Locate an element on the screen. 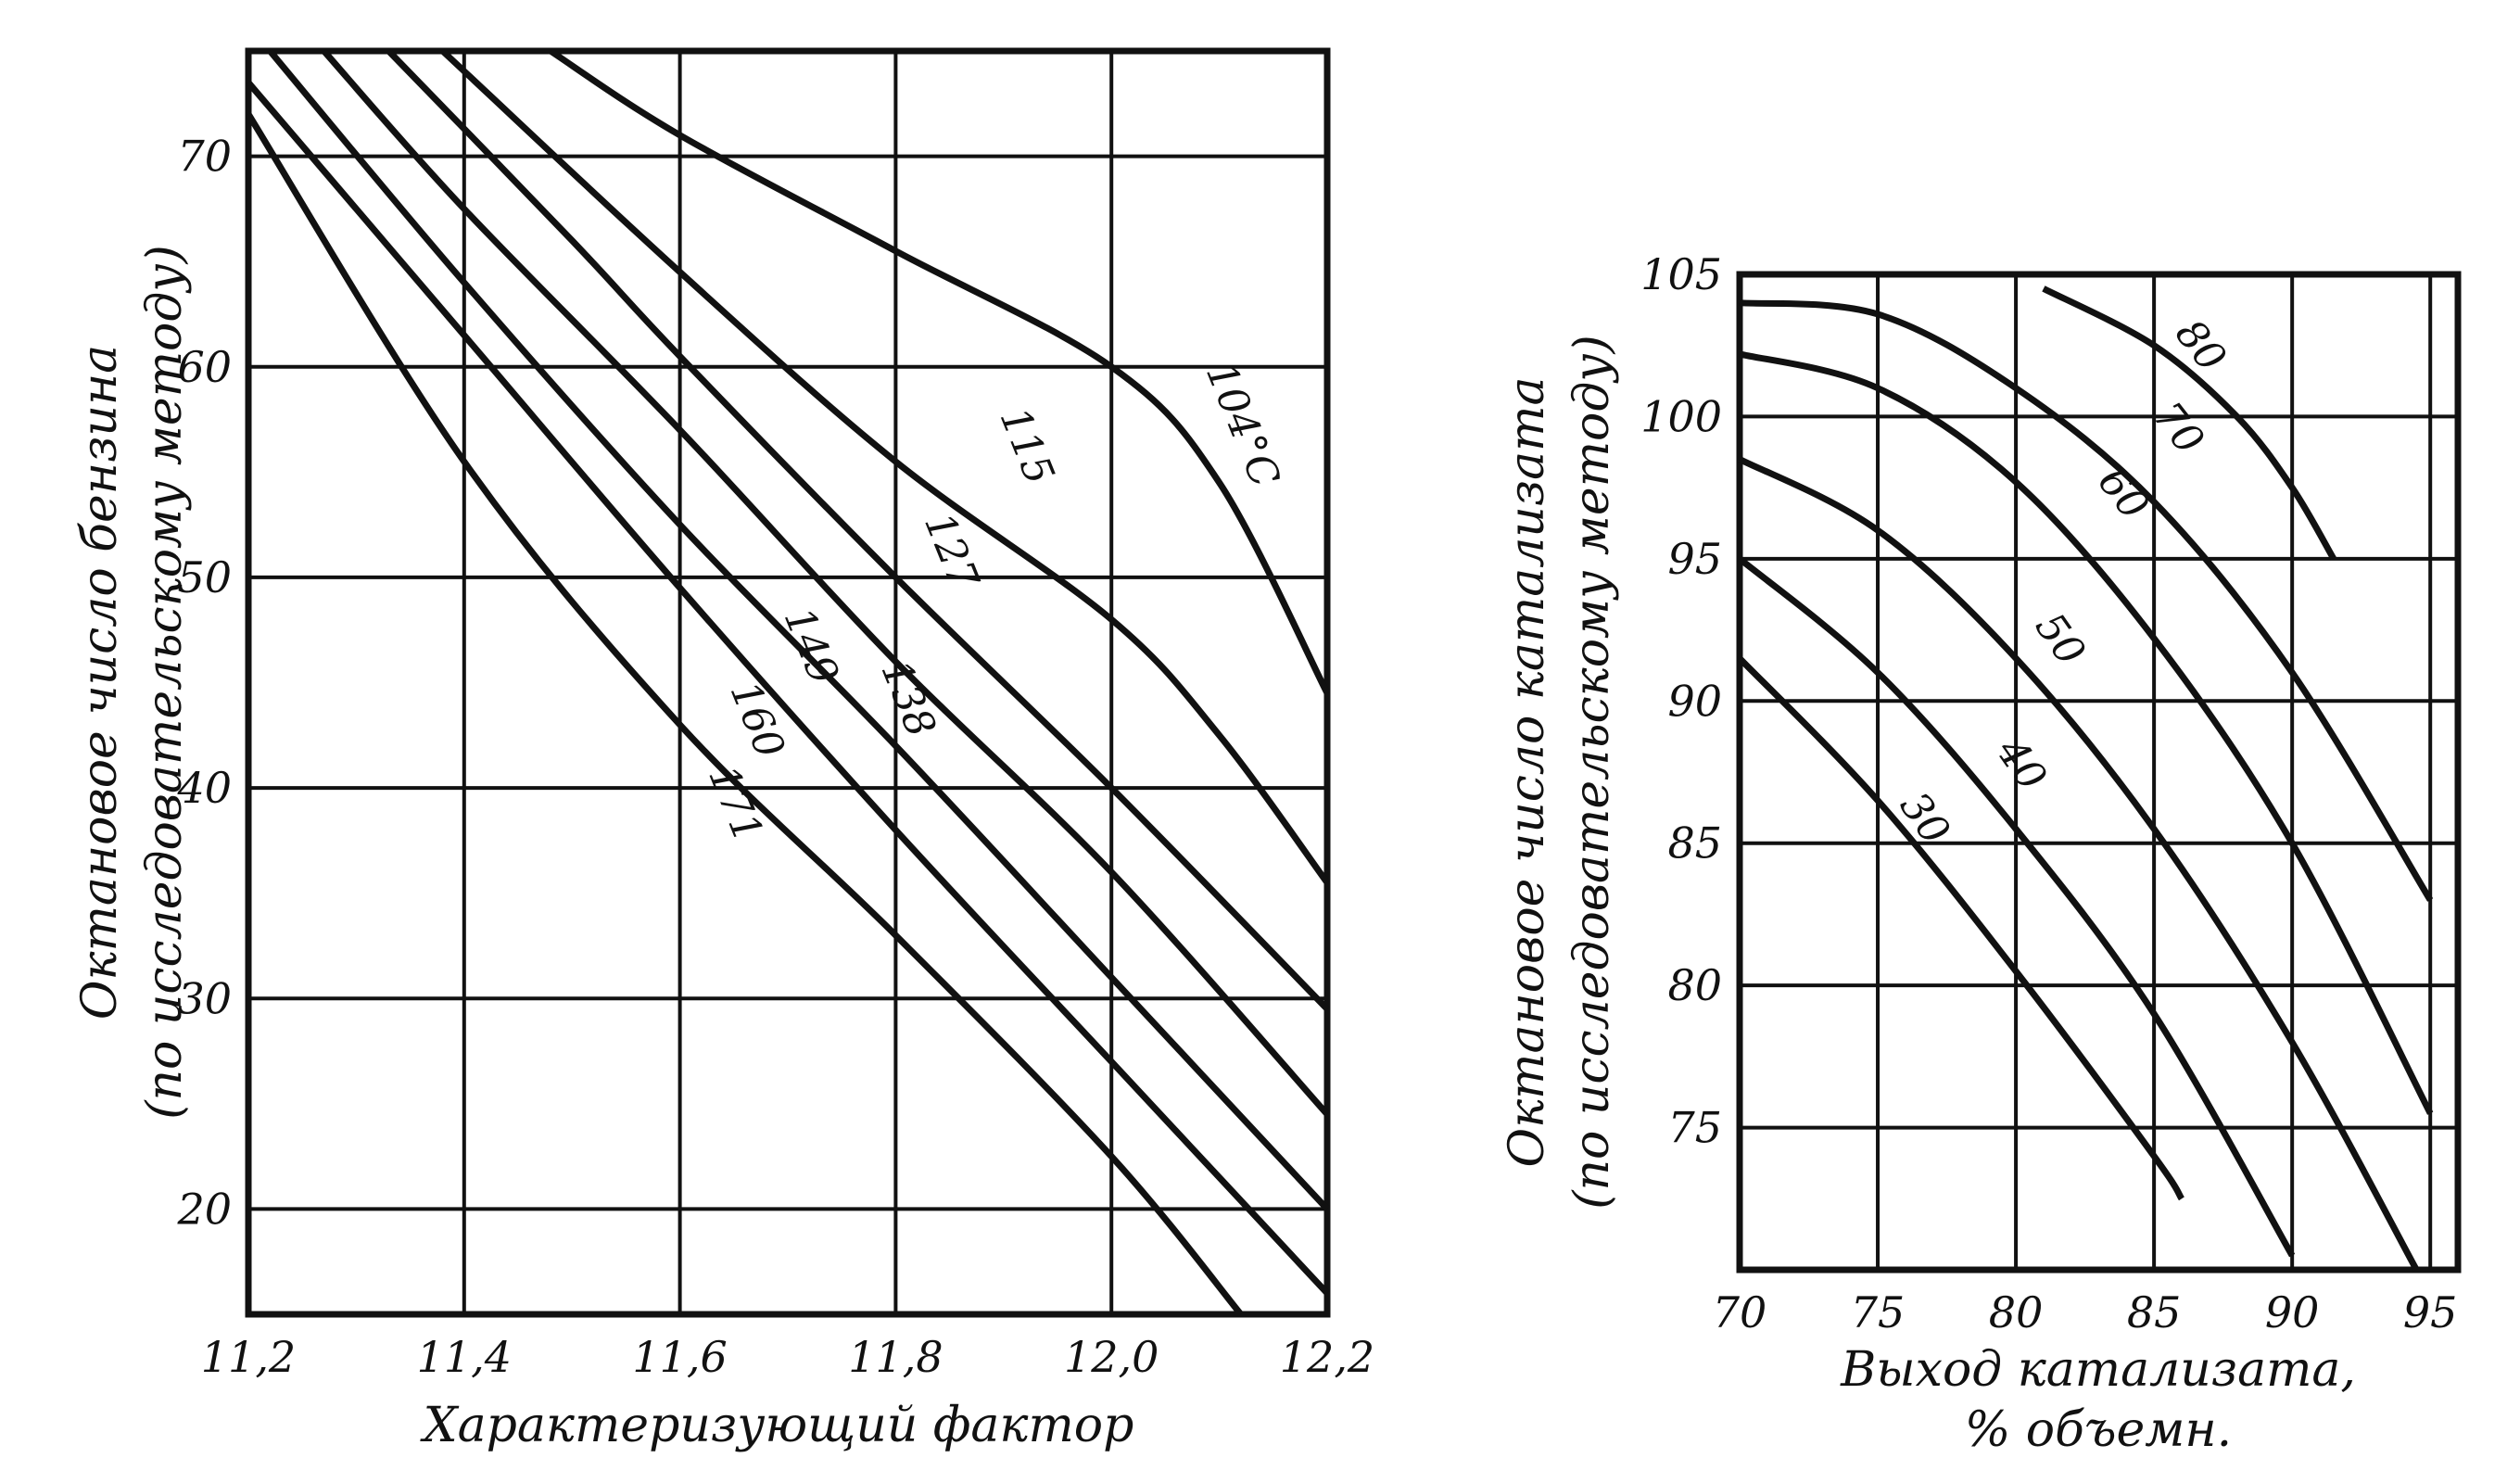 The image size is (2520, 1483). y-tick-label: 30 is located at coordinates (204, 998).